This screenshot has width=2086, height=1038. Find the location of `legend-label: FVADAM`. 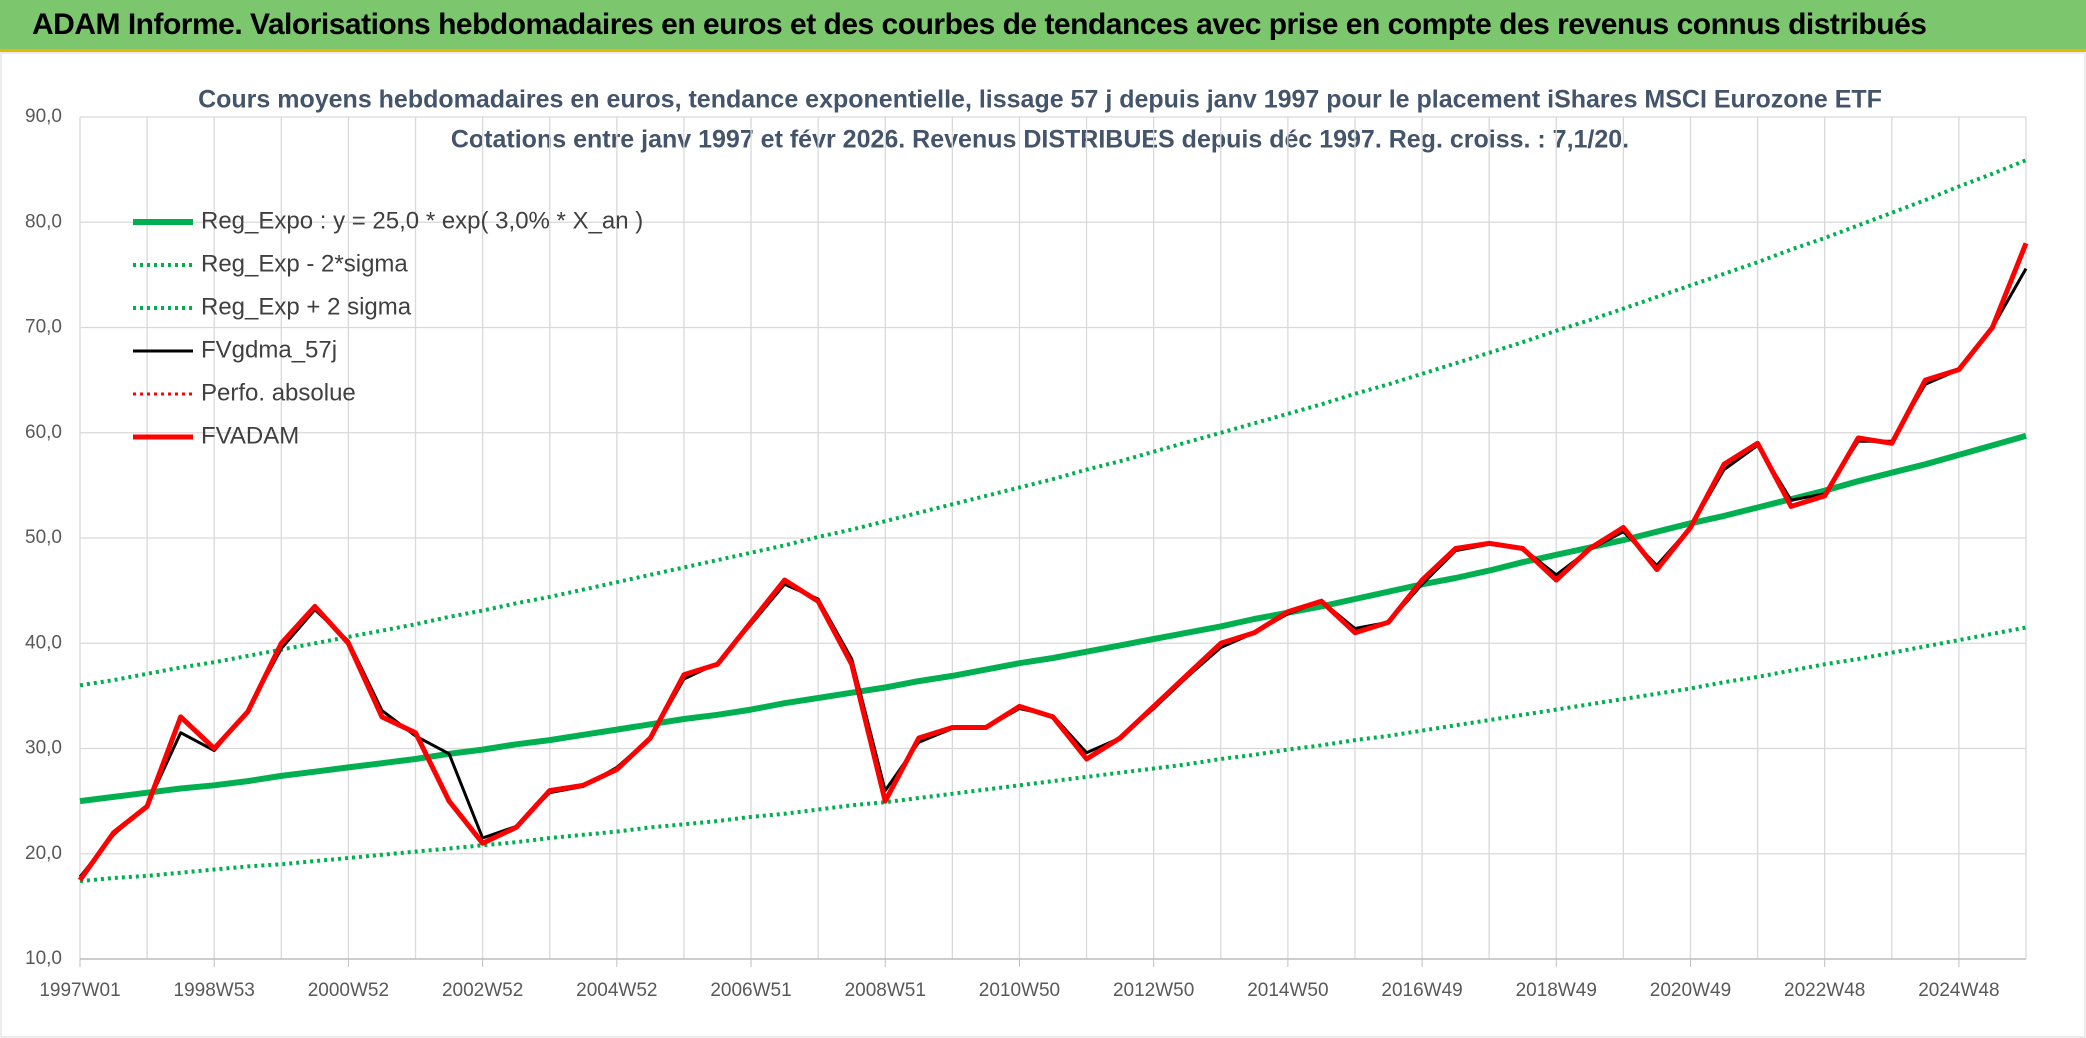

legend-label: FVADAM is located at coordinates (250, 435).